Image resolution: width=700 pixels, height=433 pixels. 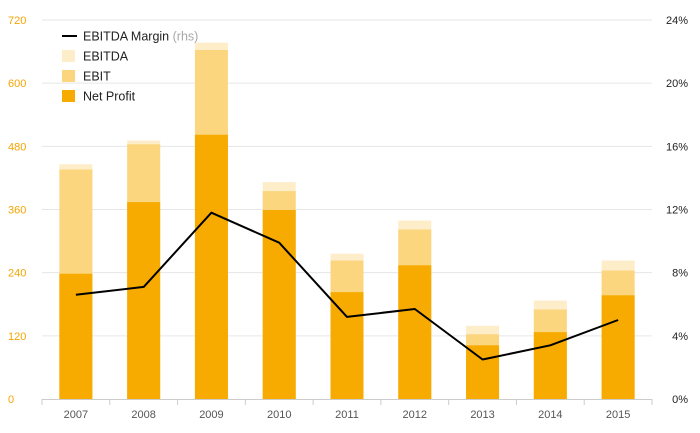 What do you see at coordinates (106, 57) in the screenshot?
I see `legend-label-ebitda: EBITDA` at bounding box center [106, 57].